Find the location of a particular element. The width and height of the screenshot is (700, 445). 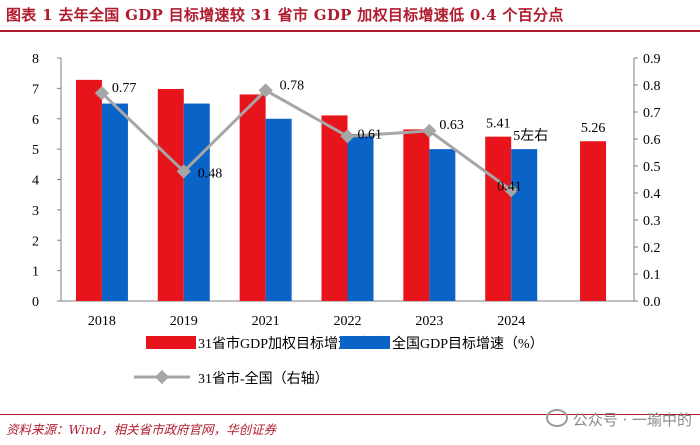

wechat-icon is located at coordinates (556, 418).